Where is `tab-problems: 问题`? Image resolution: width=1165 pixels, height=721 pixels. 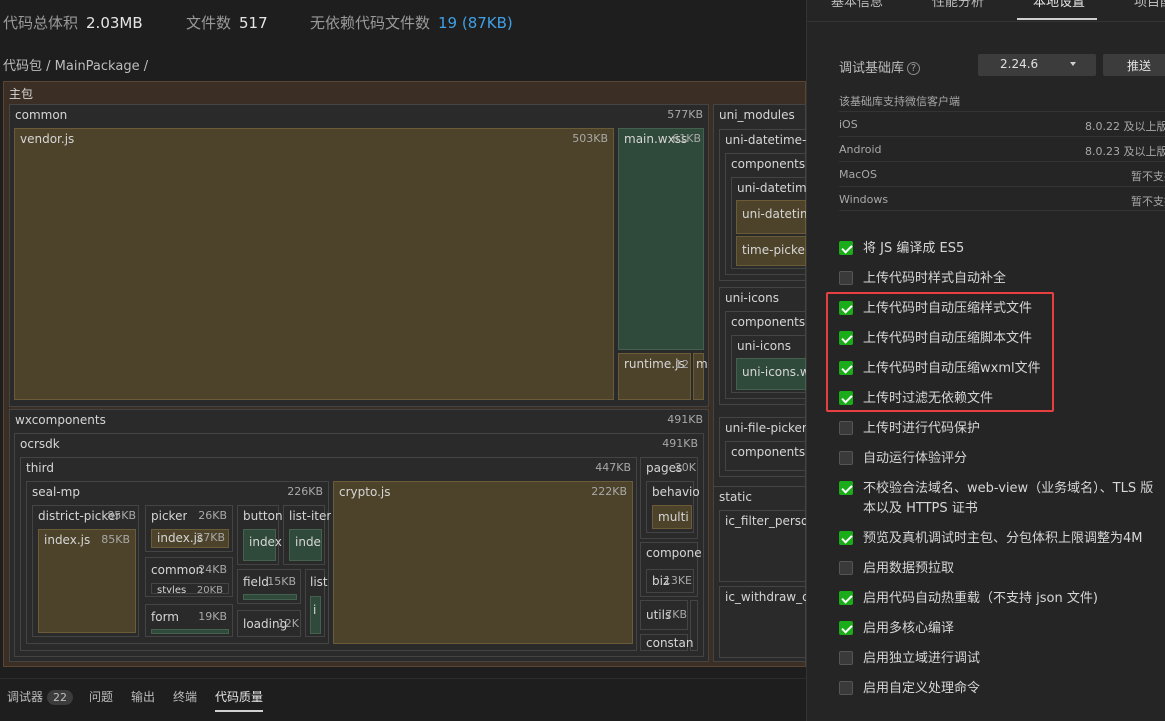 tab-problems: 问题 is located at coordinates (101, 697).